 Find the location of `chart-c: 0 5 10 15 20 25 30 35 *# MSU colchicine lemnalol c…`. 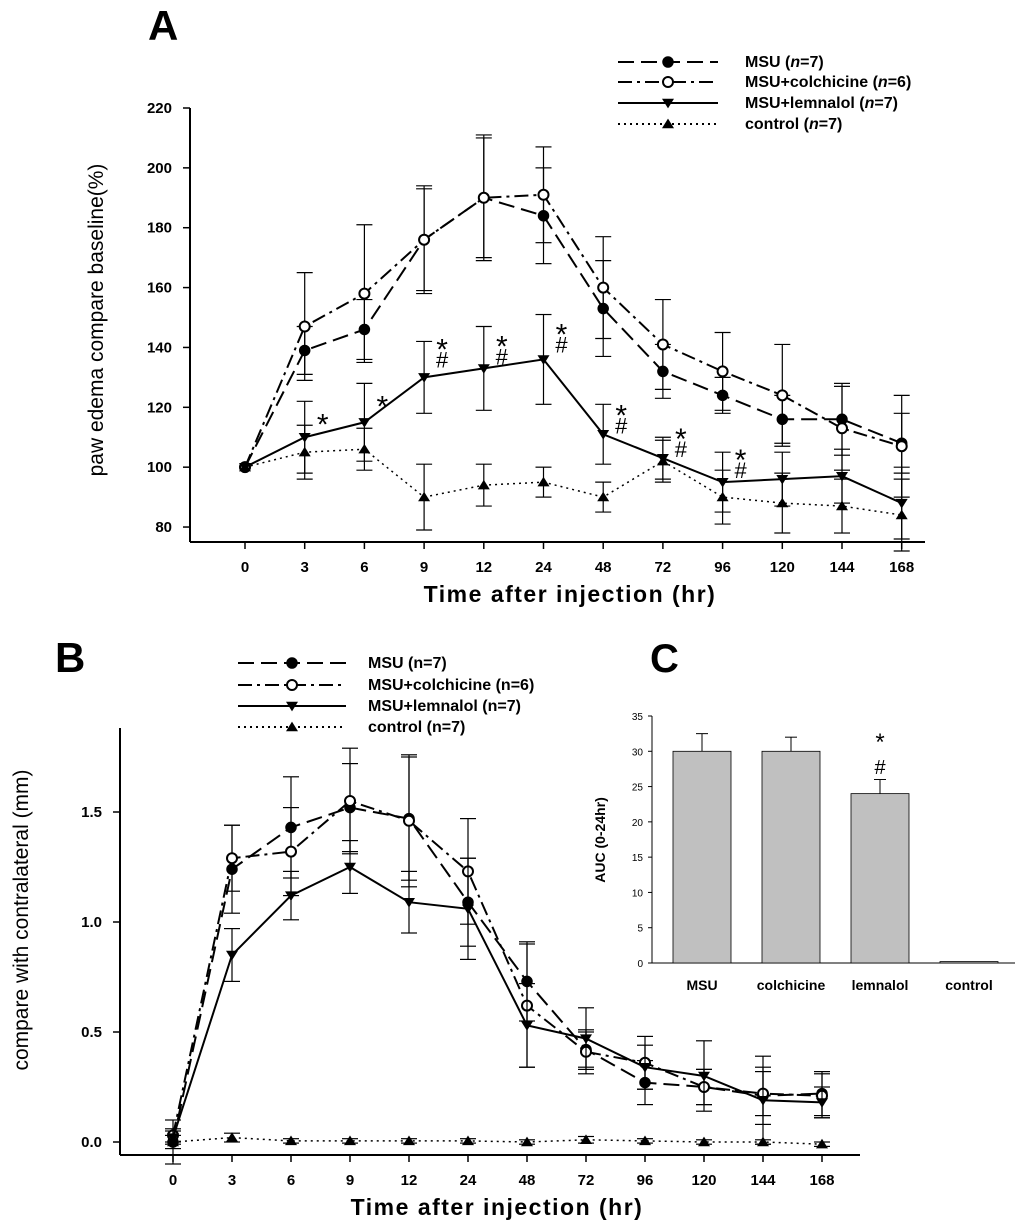

chart-c: 0 5 10 15 20 25 30 35 *# MSU colchicine lemnalol c… is located at coordinates (800, 846).